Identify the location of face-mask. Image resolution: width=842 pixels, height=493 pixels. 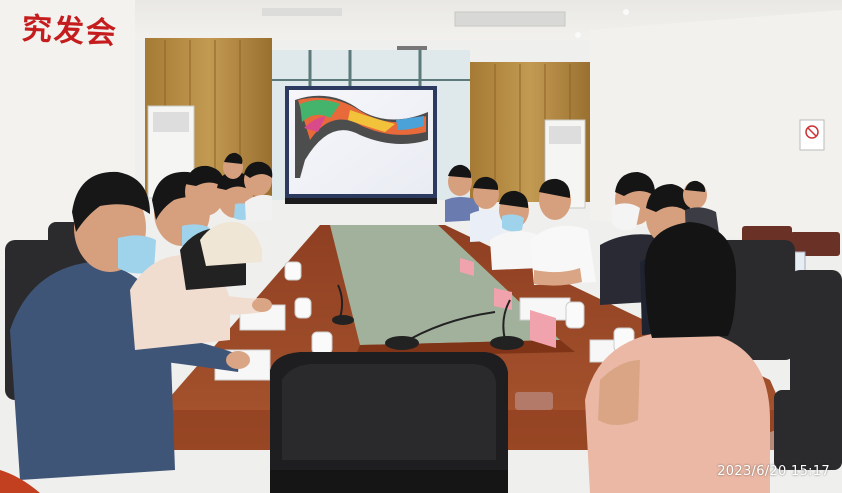
(137, 254).